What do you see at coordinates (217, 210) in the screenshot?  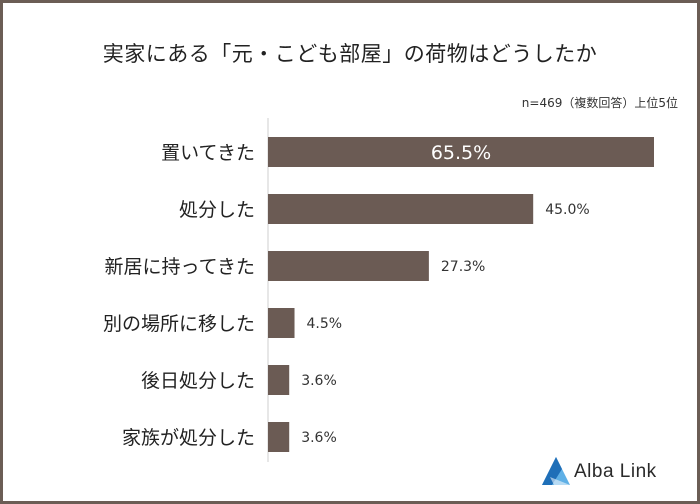 I see `category-label: 処分した` at bounding box center [217, 210].